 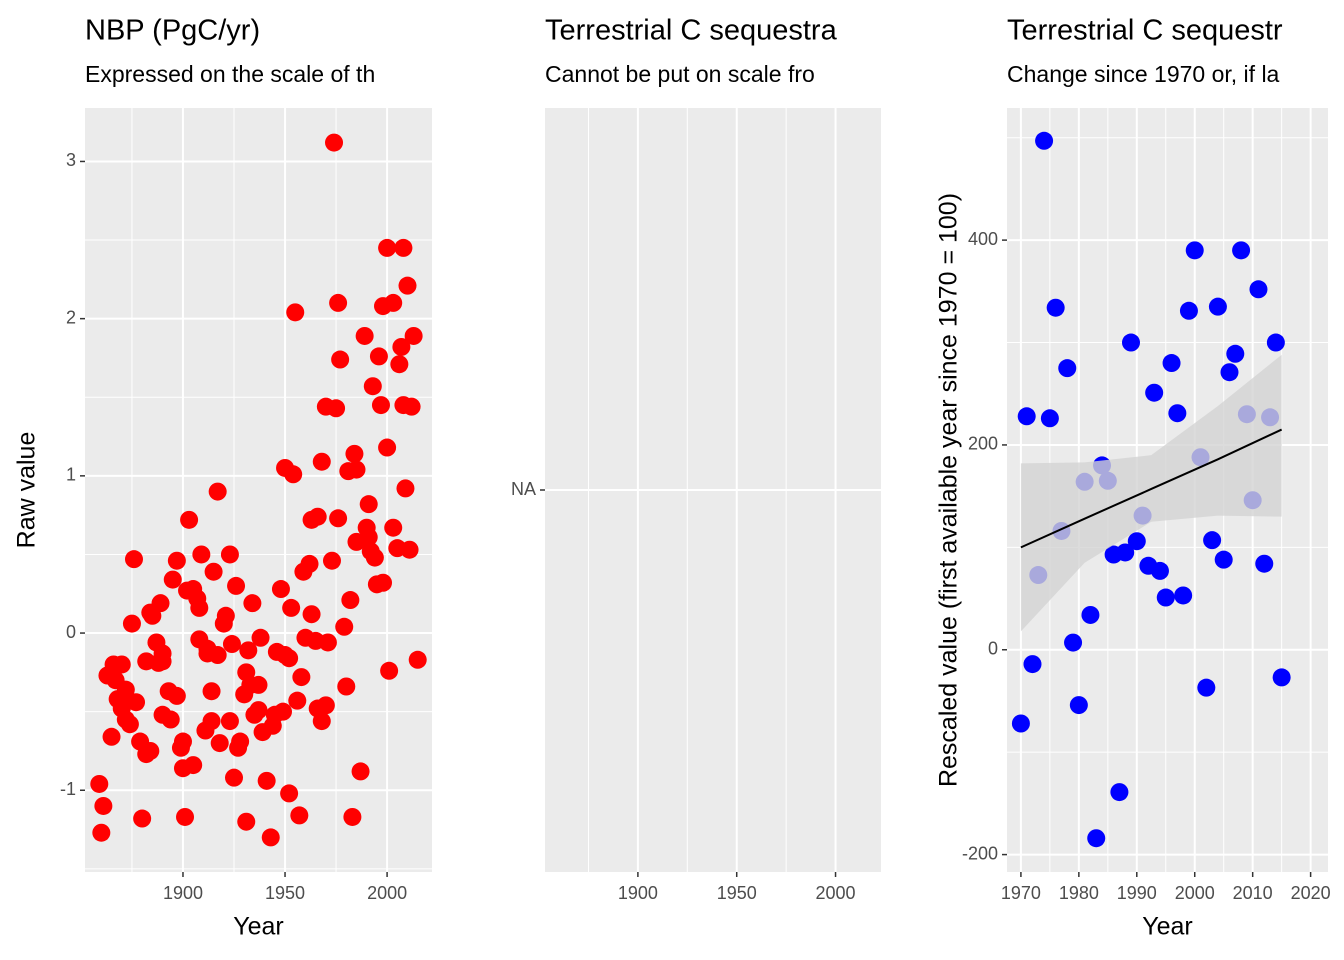 What do you see at coordinates (230, 74) in the screenshot?
I see `panel-subtitle: Expressed on the scale of th` at bounding box center [230, 74].